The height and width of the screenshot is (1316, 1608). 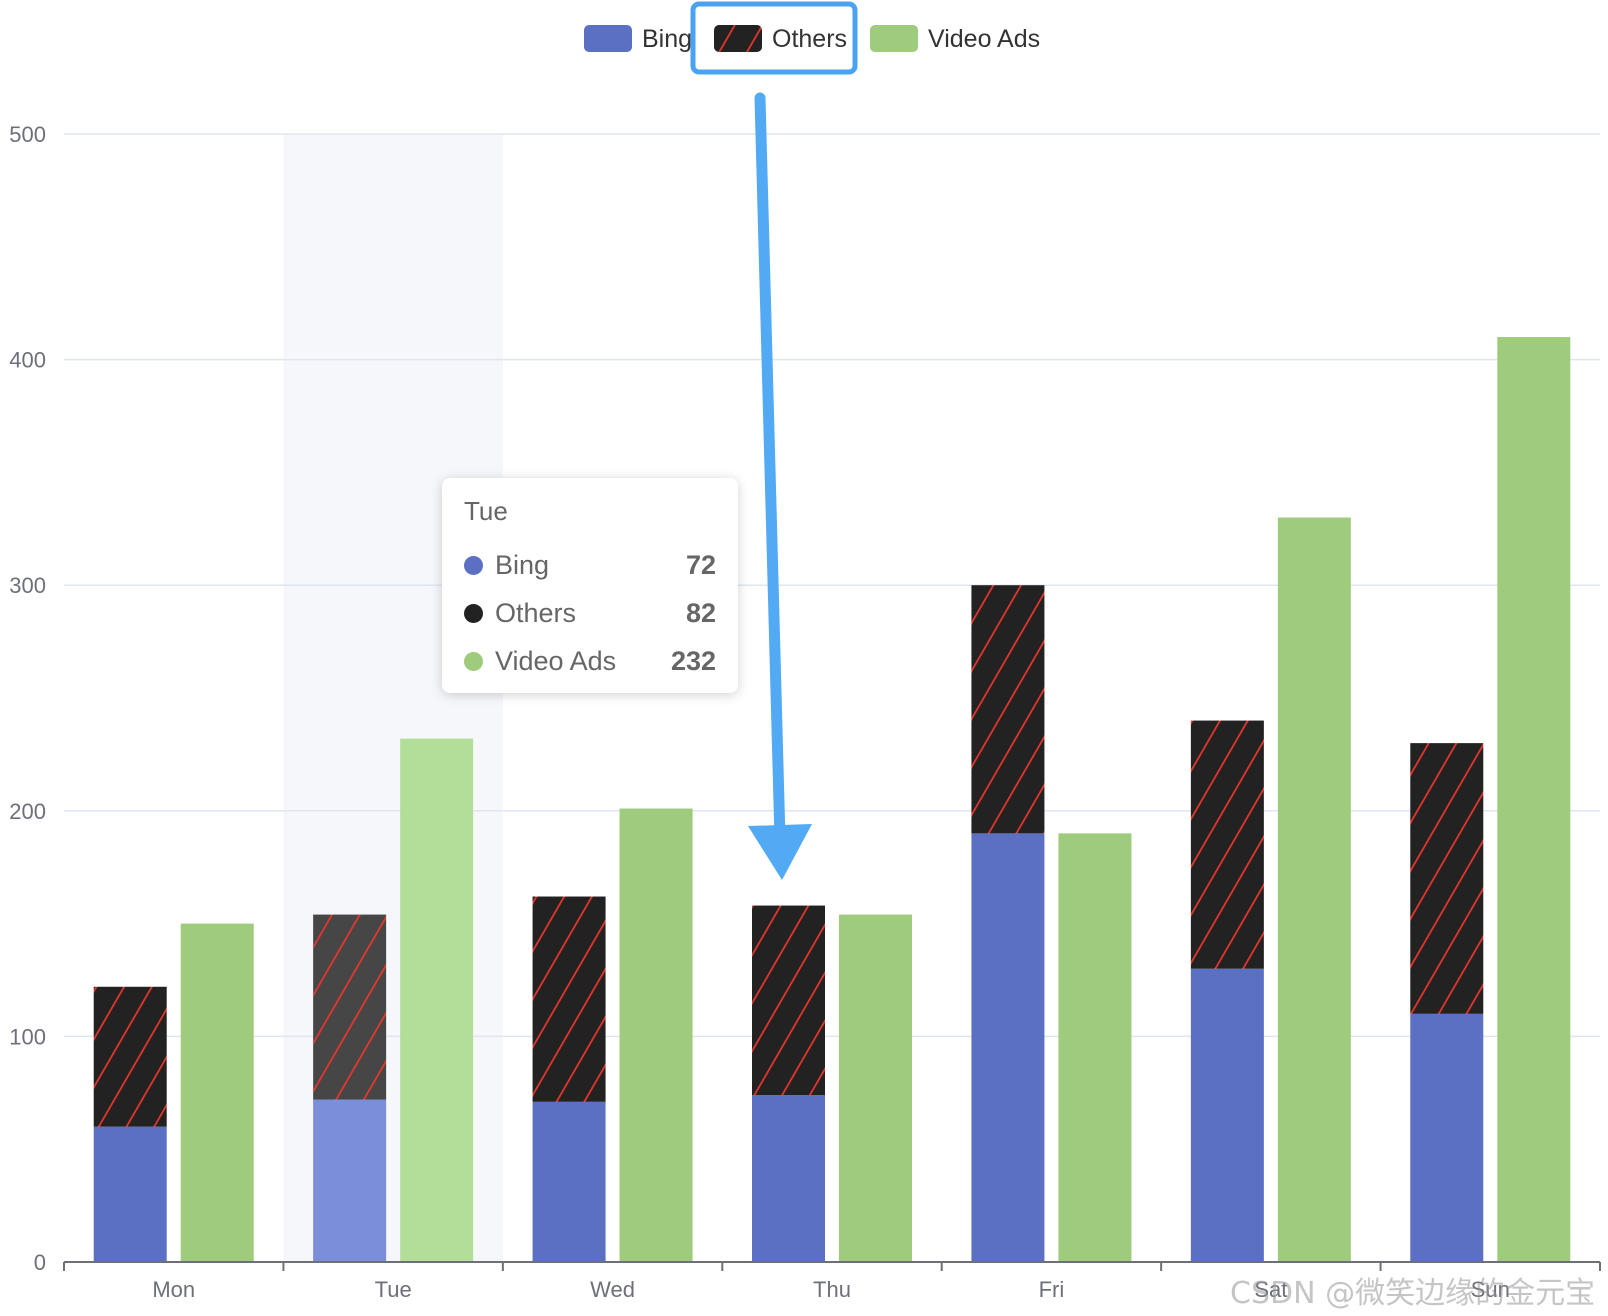 I want to click on bar-others-thu, so click(x=788, y=1000).